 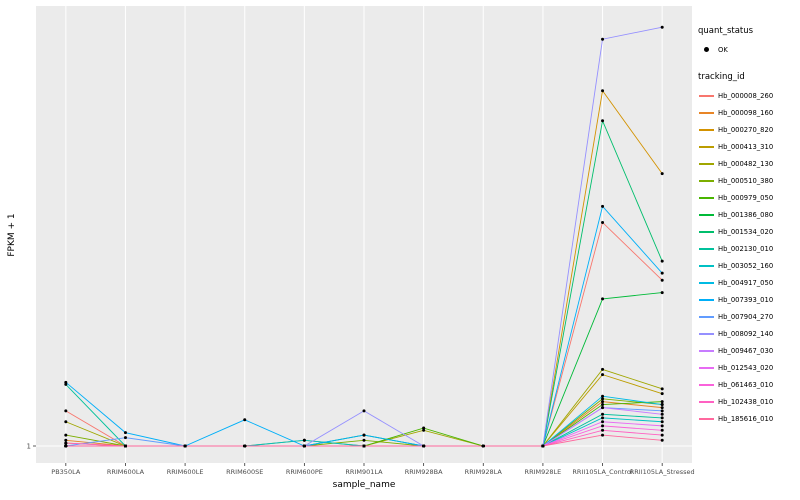 I want to click on x-tick-label: RRII105LA_Stressed, so click(x=662, y=472).